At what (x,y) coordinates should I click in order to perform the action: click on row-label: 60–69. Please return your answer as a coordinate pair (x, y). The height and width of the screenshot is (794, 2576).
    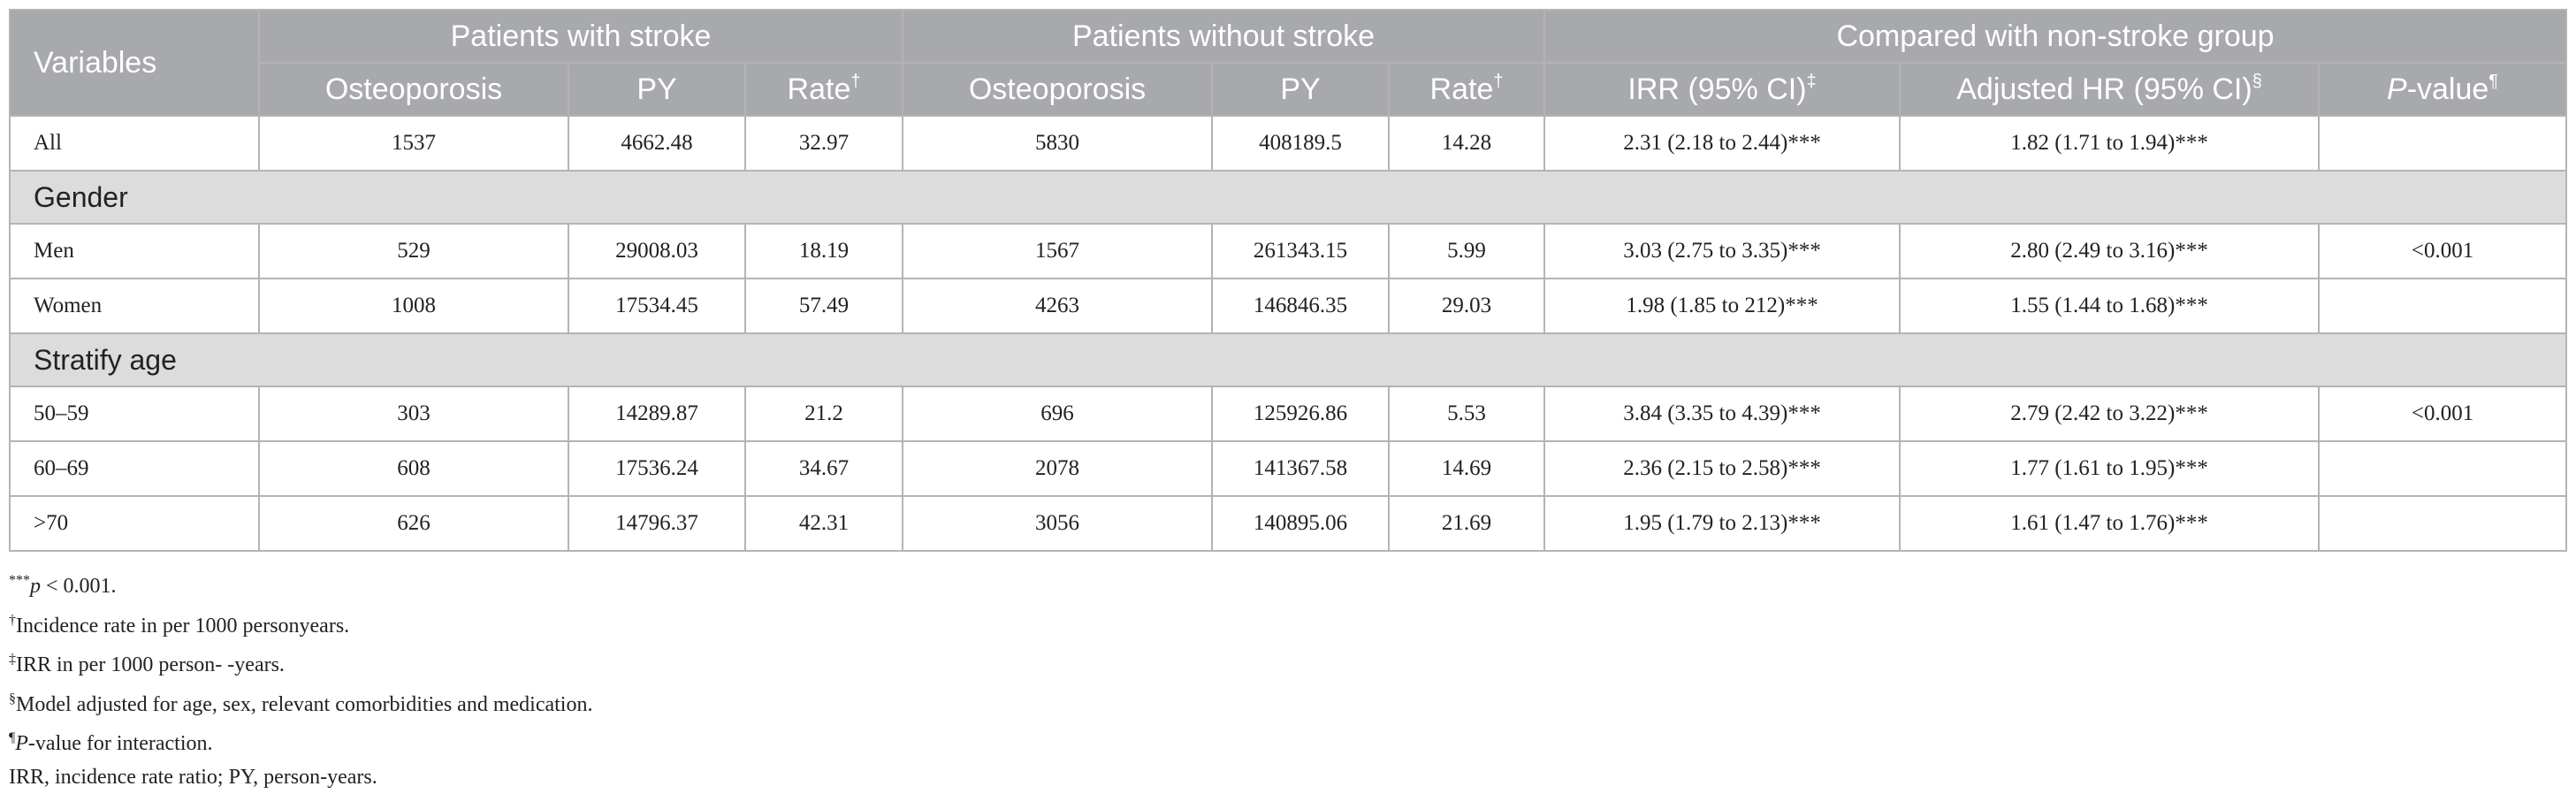
    Looking at the image, I should click on (134, 468).